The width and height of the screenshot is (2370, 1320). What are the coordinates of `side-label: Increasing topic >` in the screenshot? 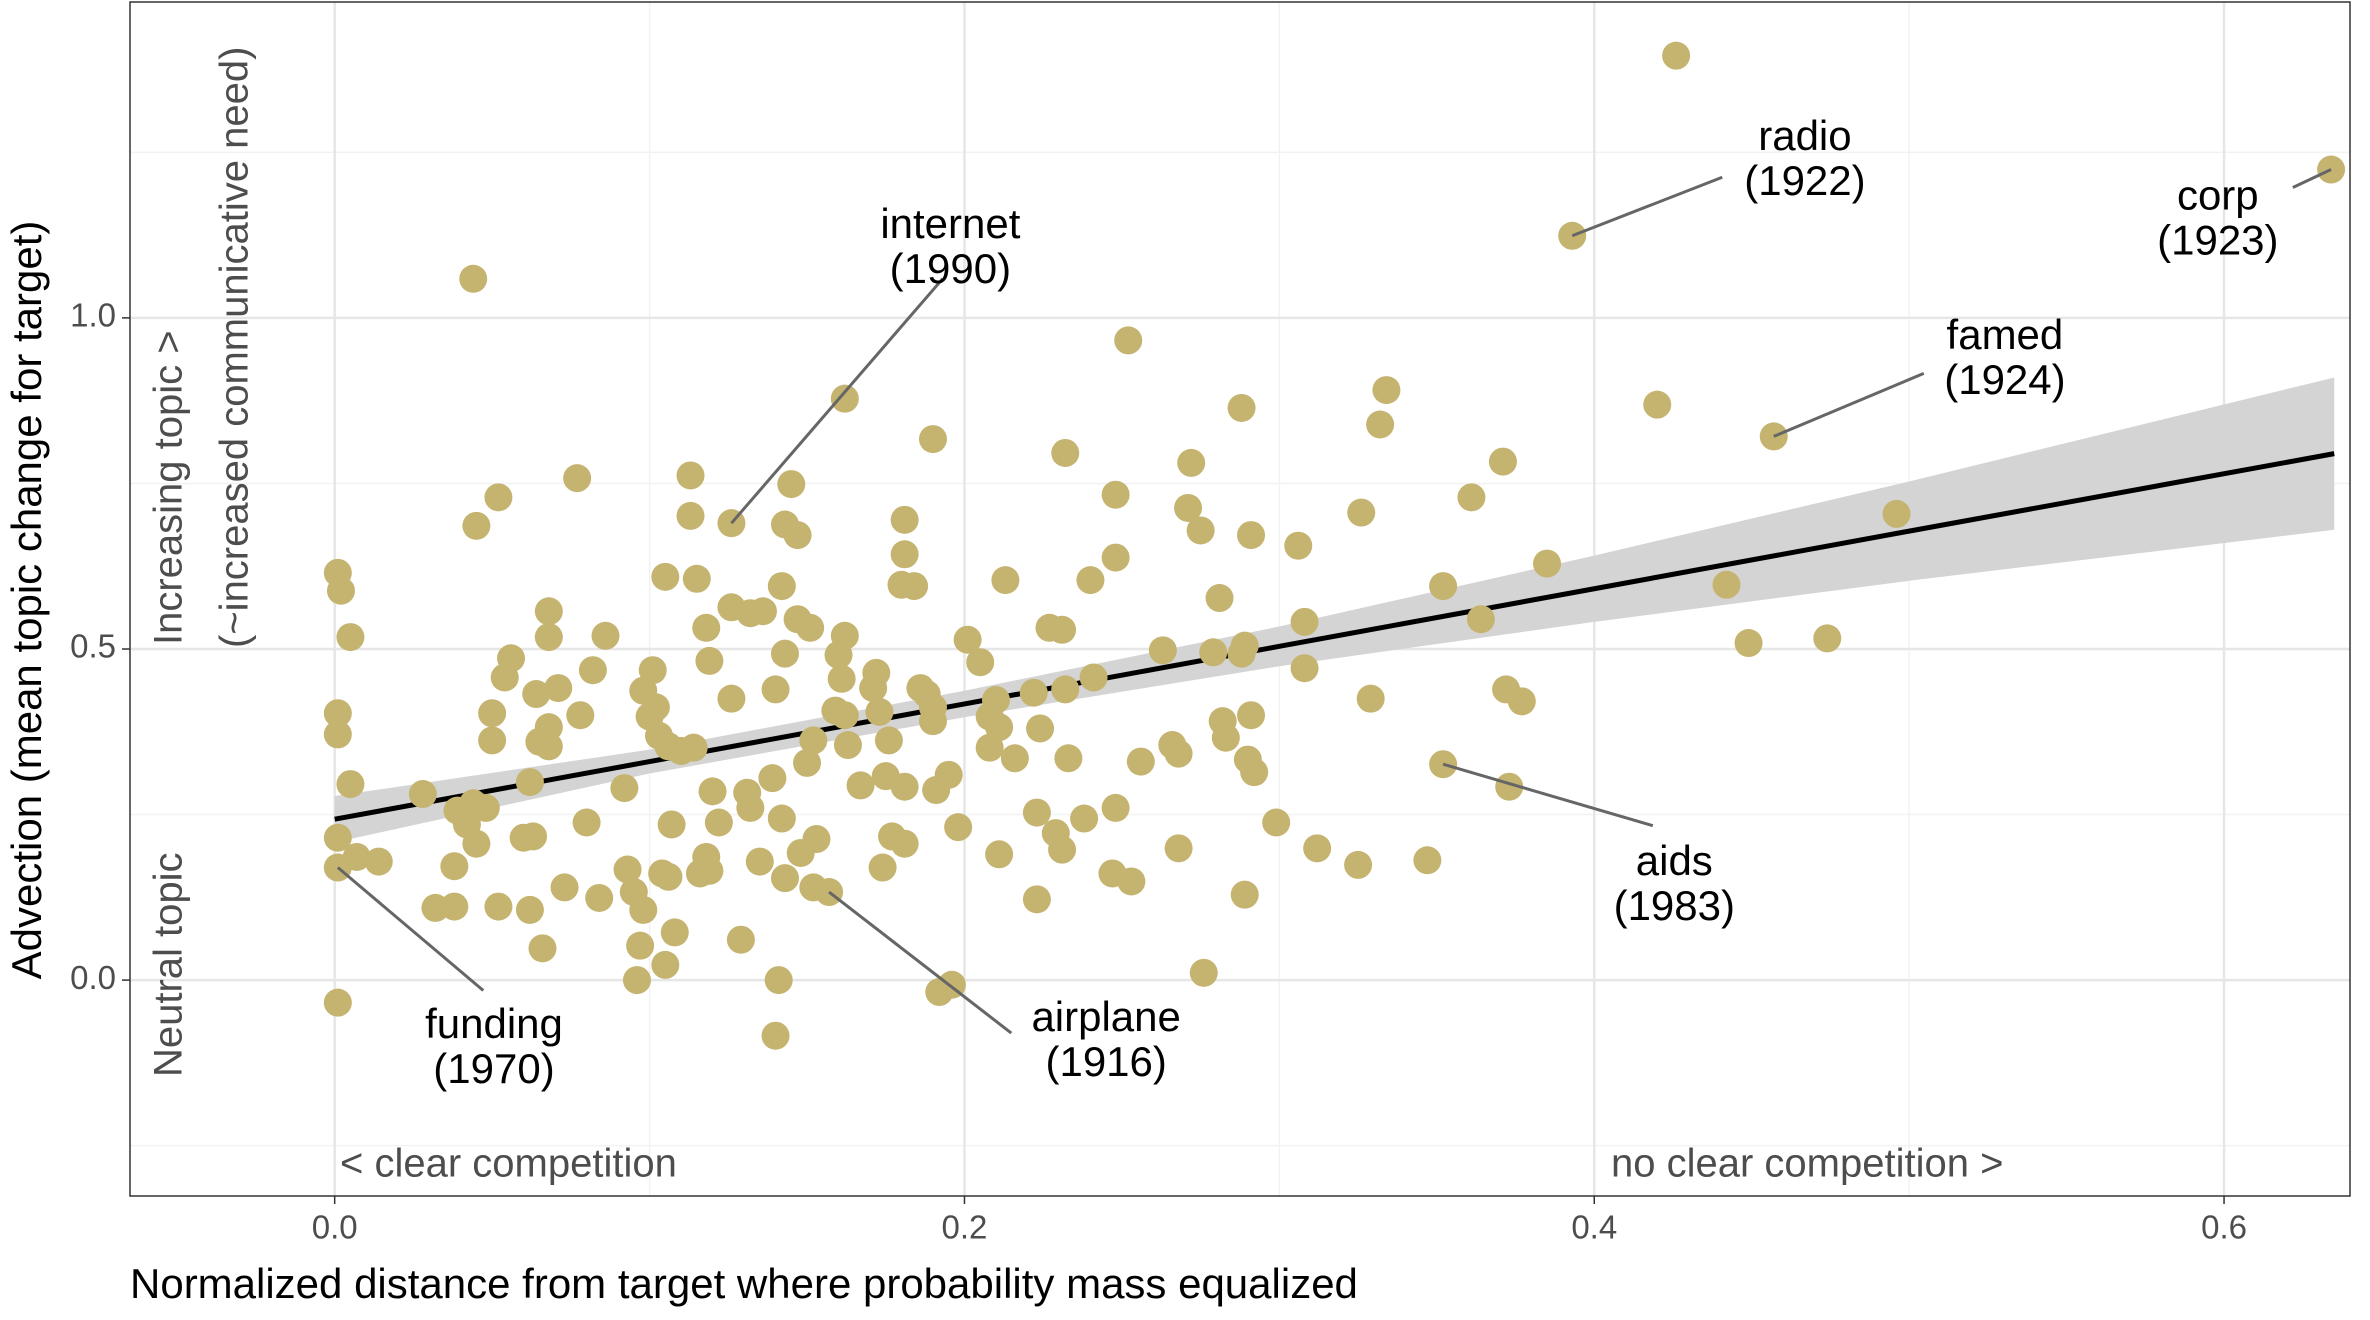 It's located at (169, 487).